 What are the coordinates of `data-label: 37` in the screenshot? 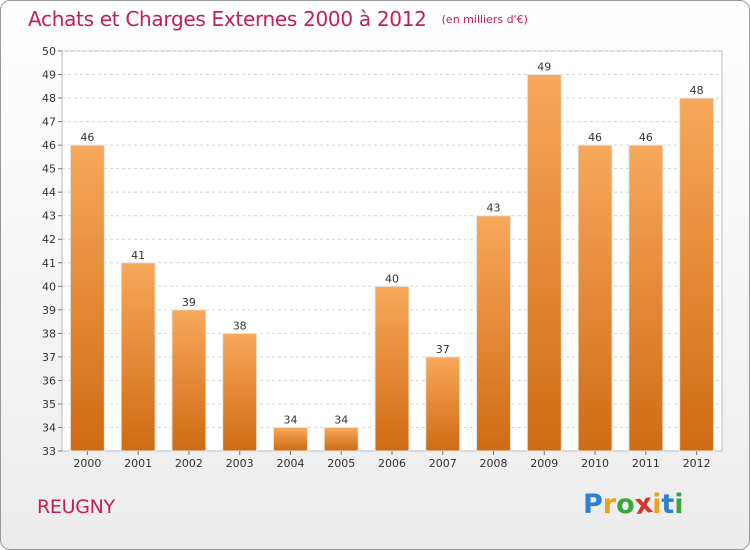 It's located at (443, 349).